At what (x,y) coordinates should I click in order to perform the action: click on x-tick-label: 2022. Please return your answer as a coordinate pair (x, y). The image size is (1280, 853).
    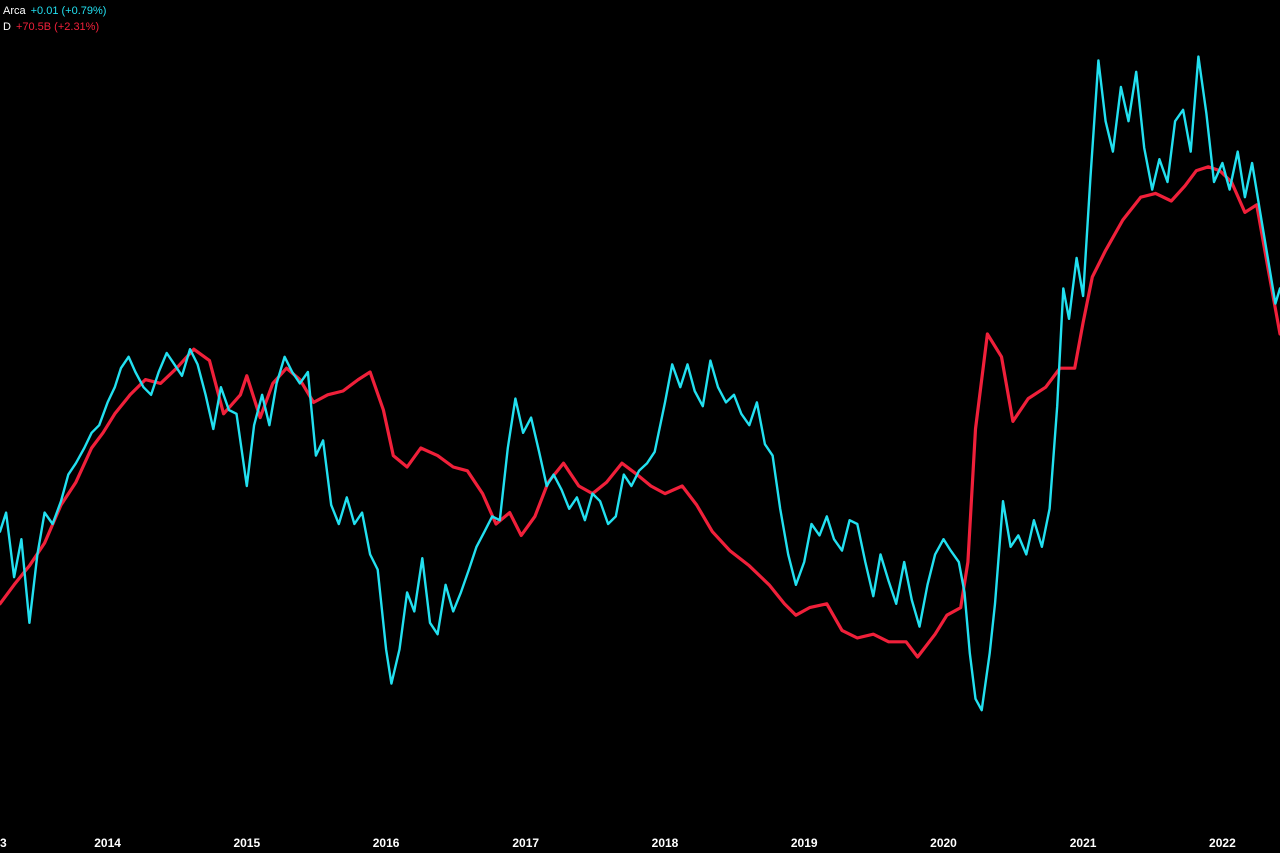
    Looking at the image, I should click on (1222, 843).